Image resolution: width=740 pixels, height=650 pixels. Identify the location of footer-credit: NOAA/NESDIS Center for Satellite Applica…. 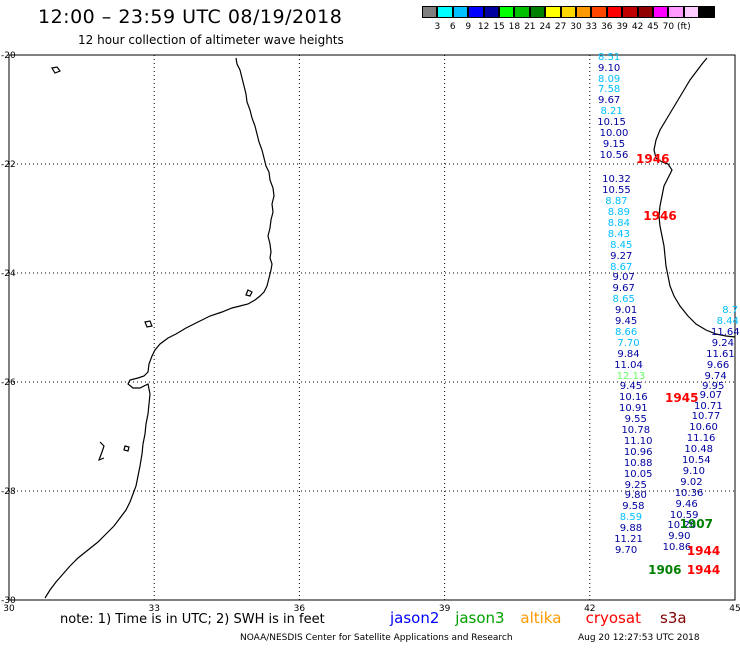
(376, 638).